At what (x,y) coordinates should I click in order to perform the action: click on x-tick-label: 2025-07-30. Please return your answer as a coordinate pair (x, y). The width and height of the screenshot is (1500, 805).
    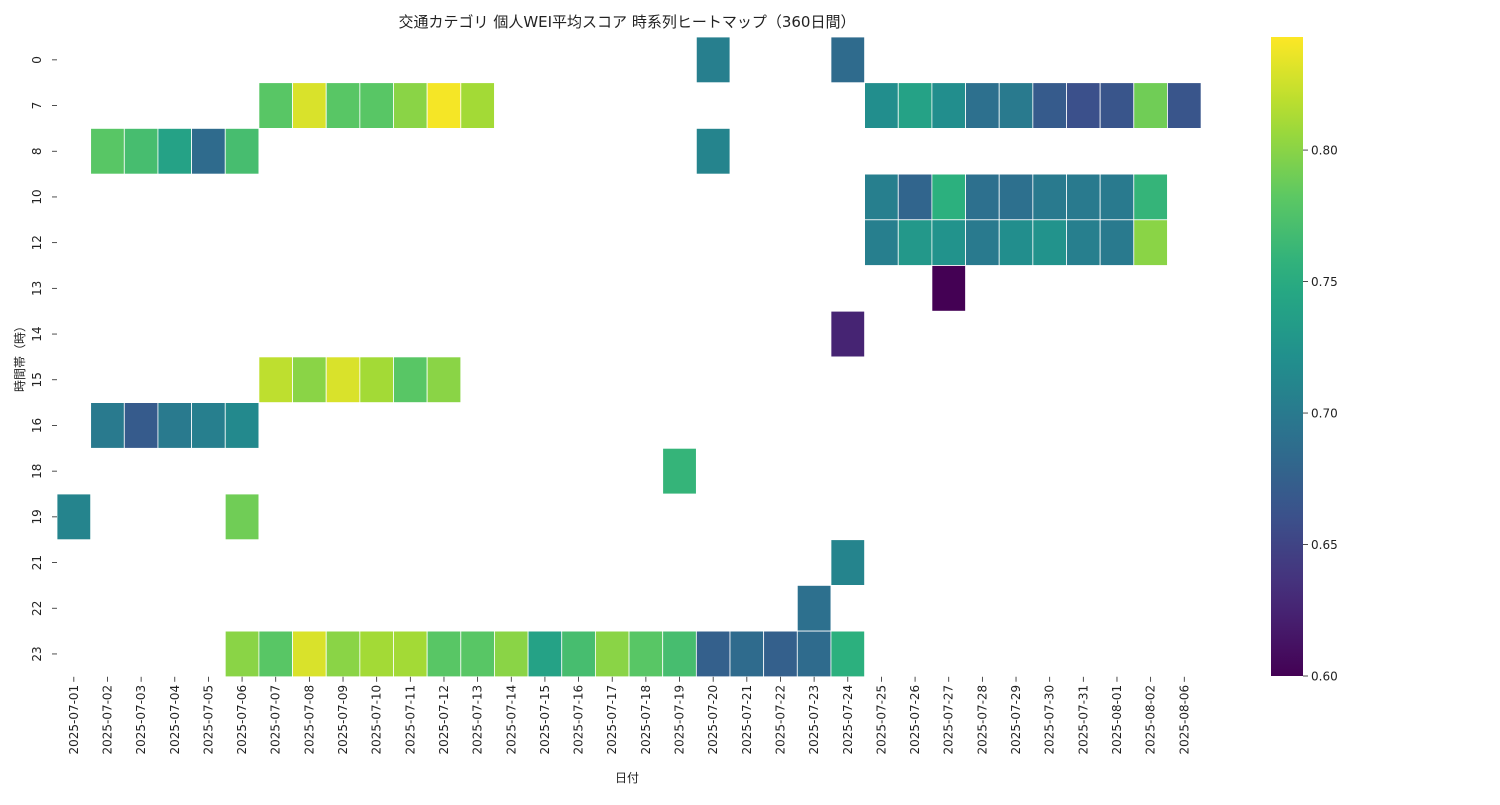
    Looking at the image, I should click on (1050, 720).